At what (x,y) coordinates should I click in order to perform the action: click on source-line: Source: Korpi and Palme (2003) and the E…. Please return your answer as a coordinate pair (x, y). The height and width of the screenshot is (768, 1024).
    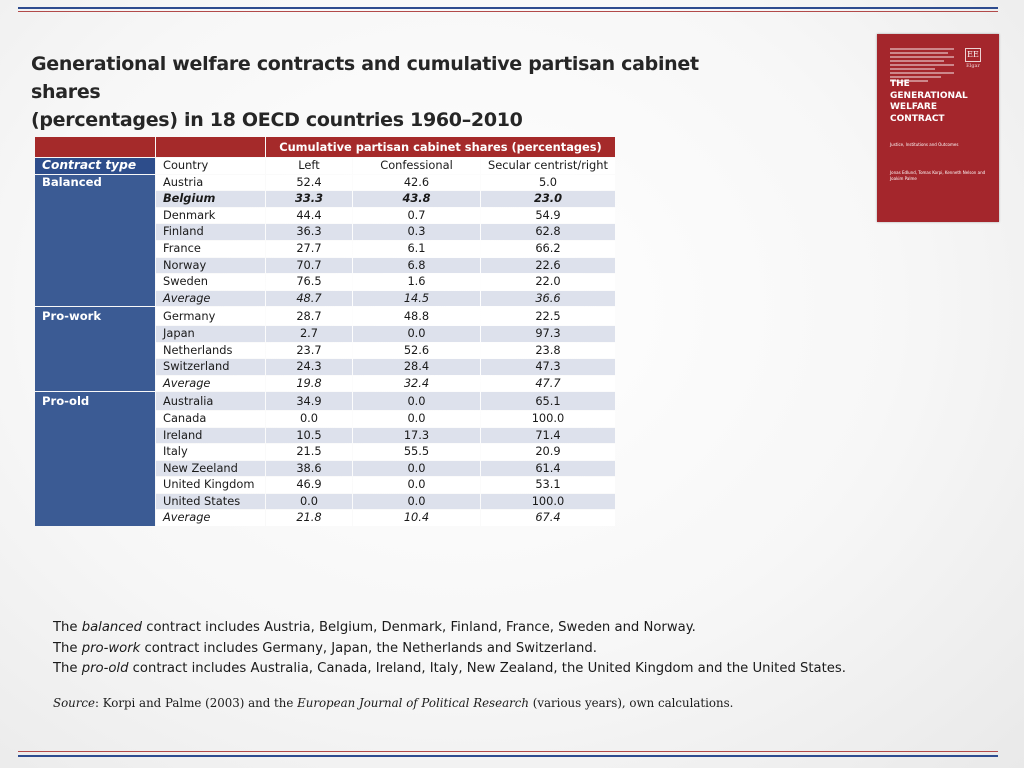
    Looking at the image, I should click on (503, 703).